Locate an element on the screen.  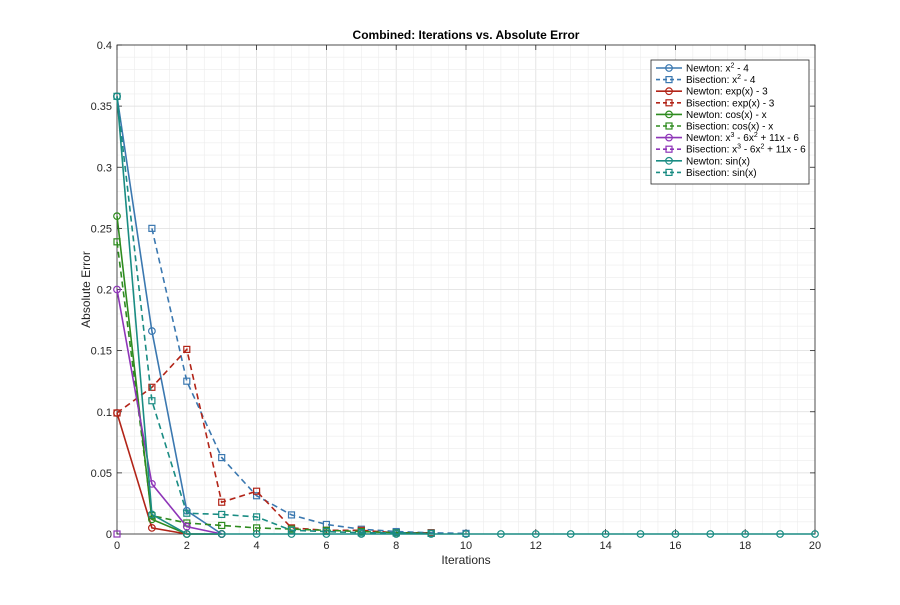
chart-title: Combined: Iterations vs. Absolute Error is located at coordinates (466, 35).